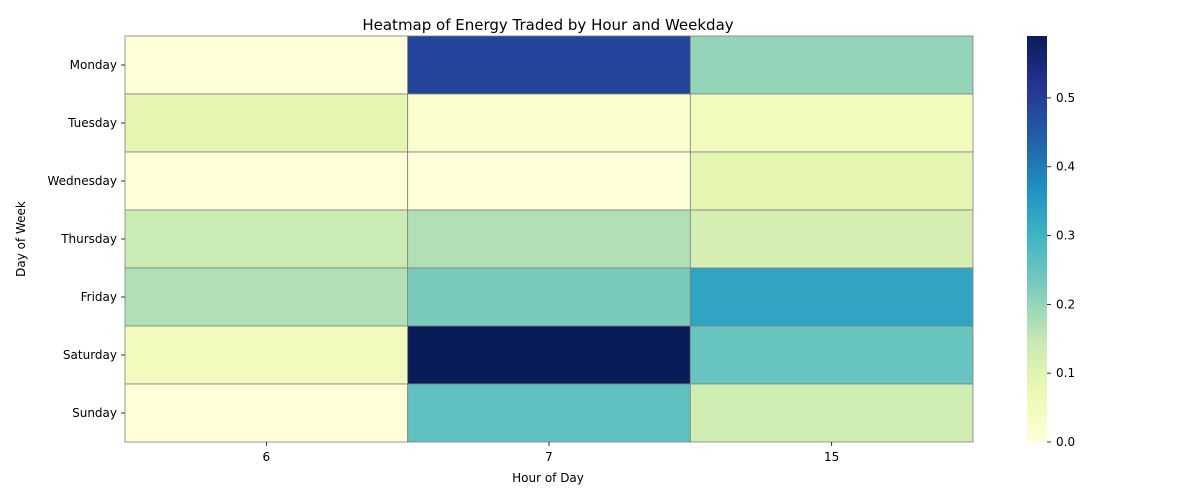 The height and width of the screenshot is (500, 1200). Describe the element at coordinates (90, 355) in the screenshot. I see `y-tick-label: Saturday` at that location.